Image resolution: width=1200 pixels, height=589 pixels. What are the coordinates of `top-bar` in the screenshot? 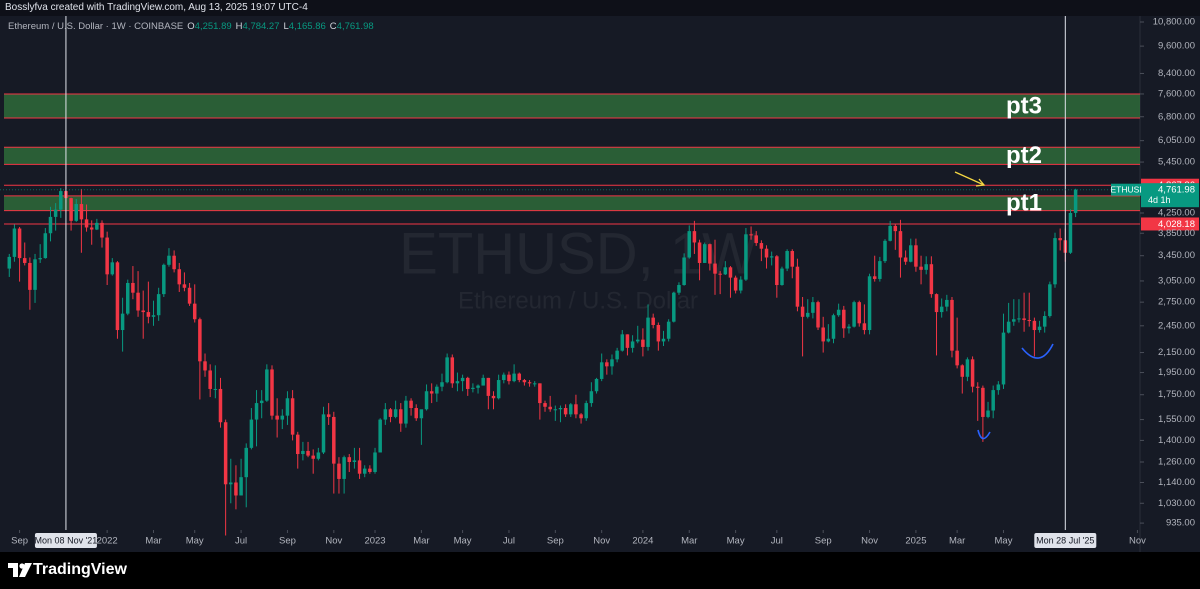 It's located at (600, 8).